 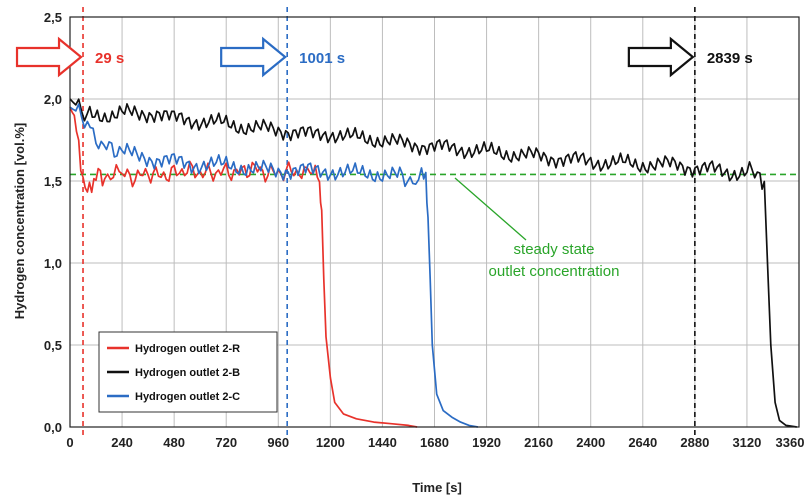 What do you see at coordinates (322, 58) in the screenshot?
I see `marker-label: 1001 s` at bounding box center [322, 58].